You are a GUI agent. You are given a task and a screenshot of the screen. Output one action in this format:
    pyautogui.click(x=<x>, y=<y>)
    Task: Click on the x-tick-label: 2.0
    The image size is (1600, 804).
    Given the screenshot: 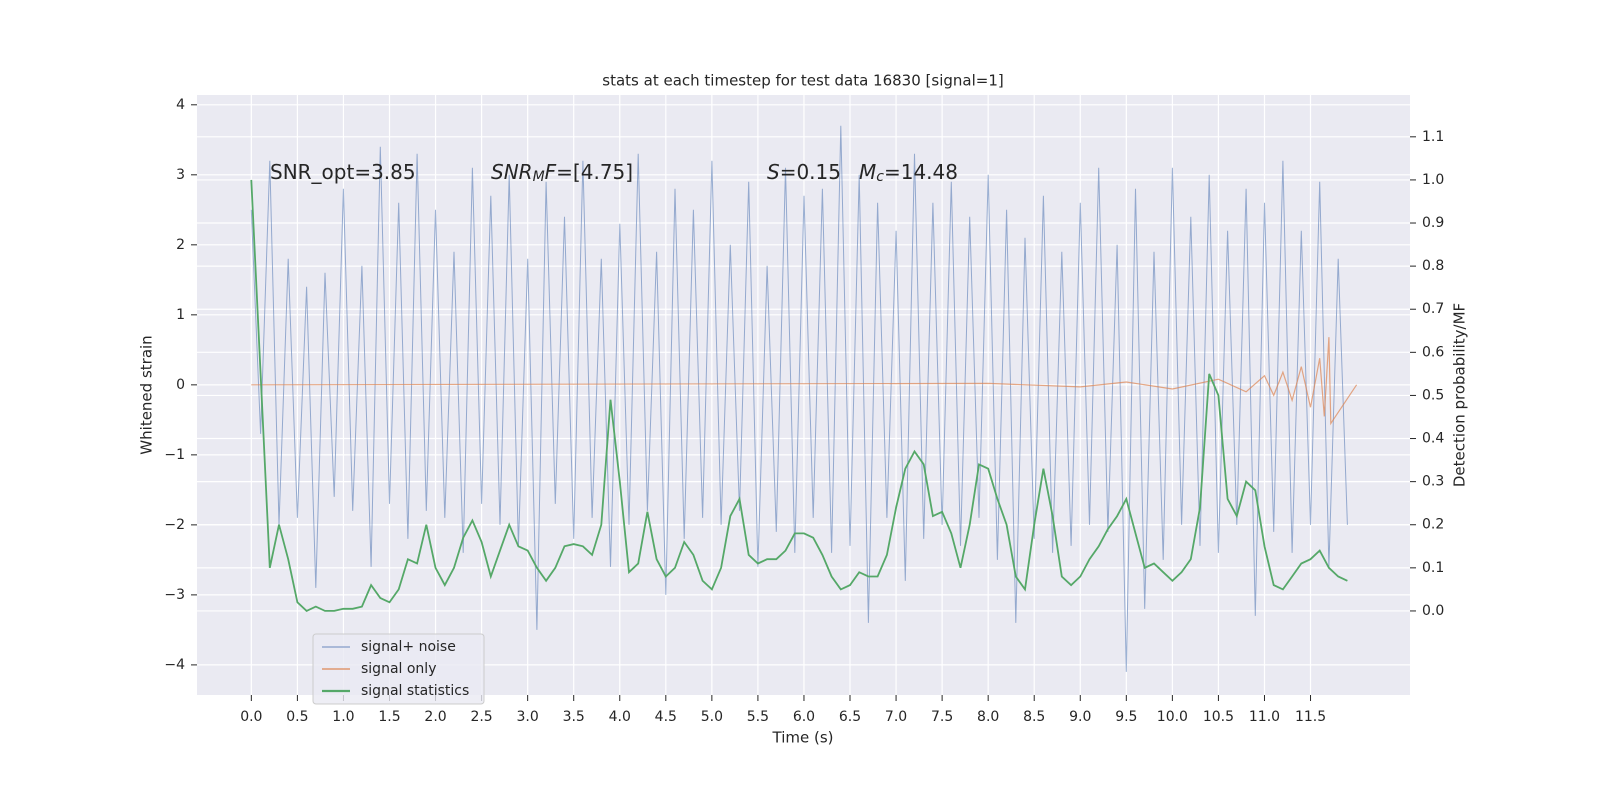 What is the action you would take?
    pyautogui.click(x=435, y=717)
    